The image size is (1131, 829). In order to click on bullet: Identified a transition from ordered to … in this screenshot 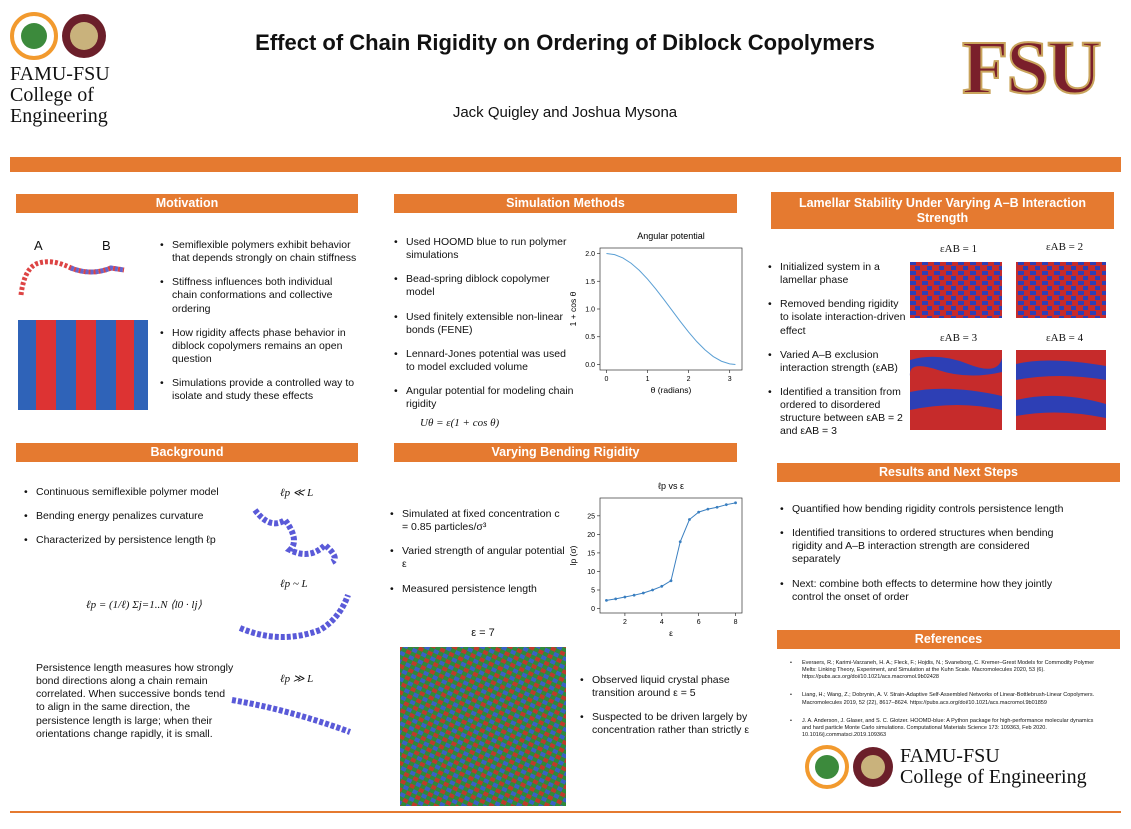, I will do `click(838, 412)`.